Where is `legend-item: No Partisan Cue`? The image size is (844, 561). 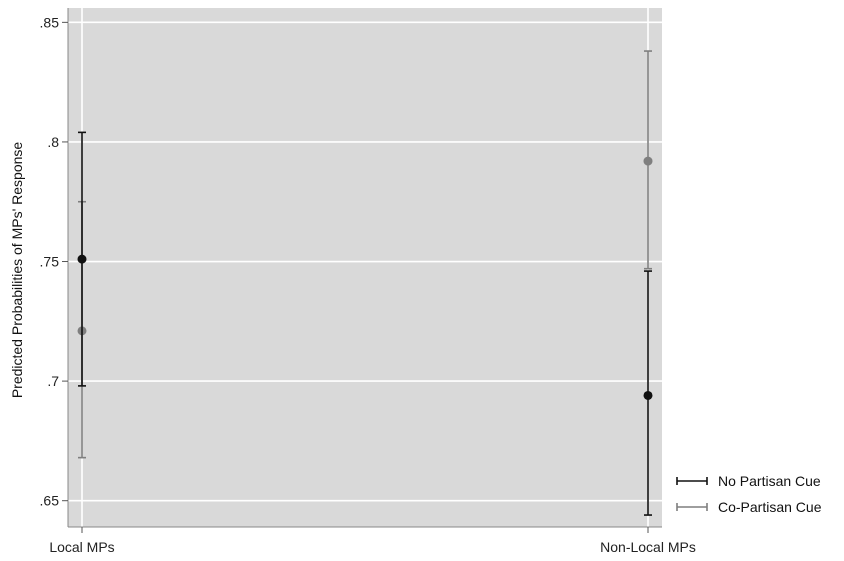 legend-item: No Partisan Cue is located at coordinates (749, 481).